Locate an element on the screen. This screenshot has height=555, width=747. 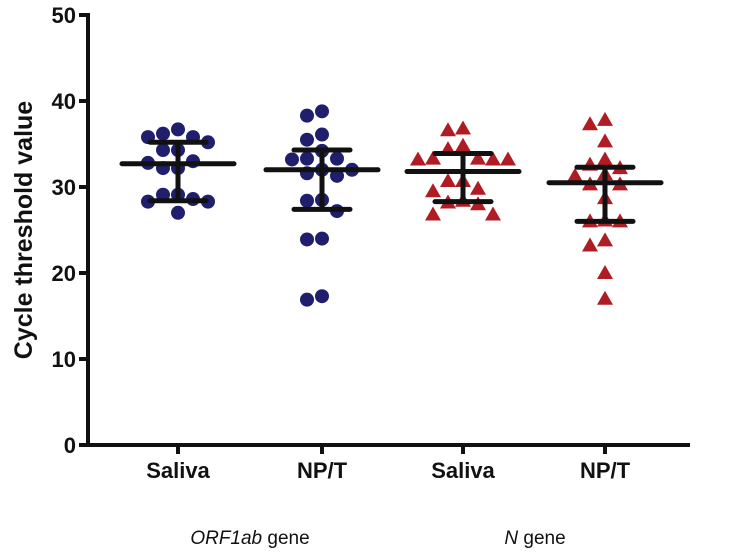
group-label-italic: ORF1ab is located at coordinates (226, 538).